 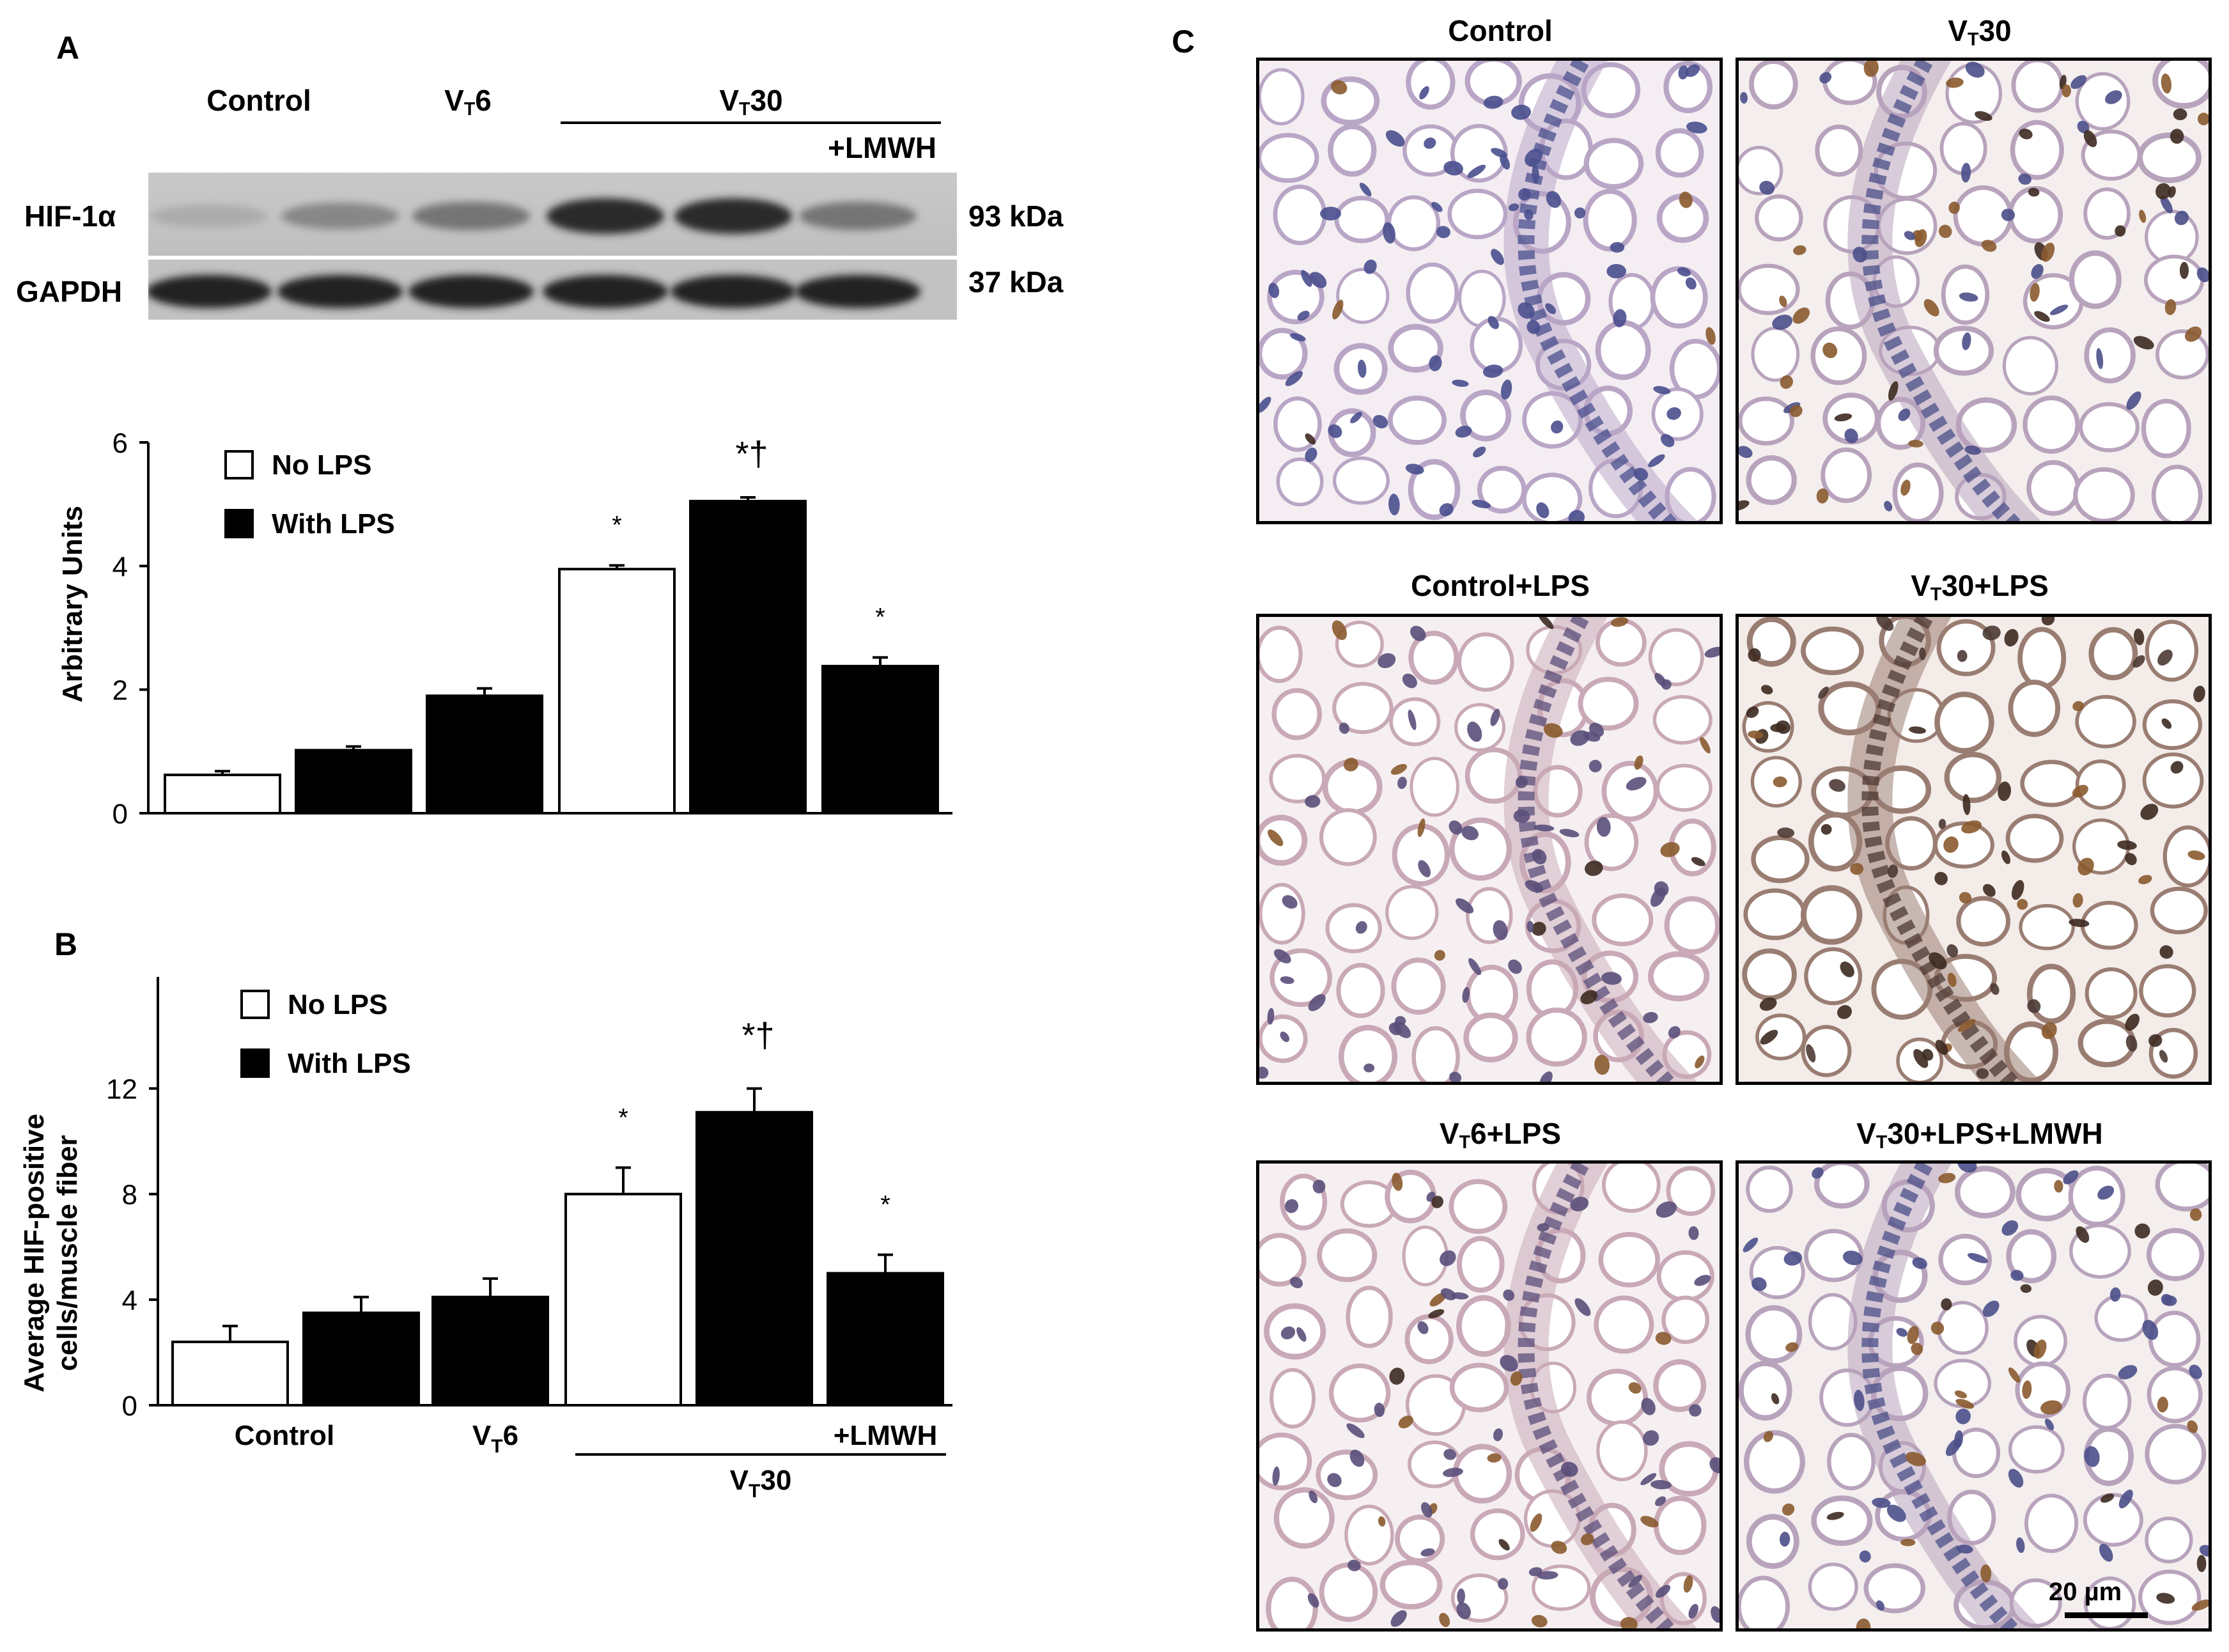 I want to click on gapdh-band, so click(x=605, y=291).